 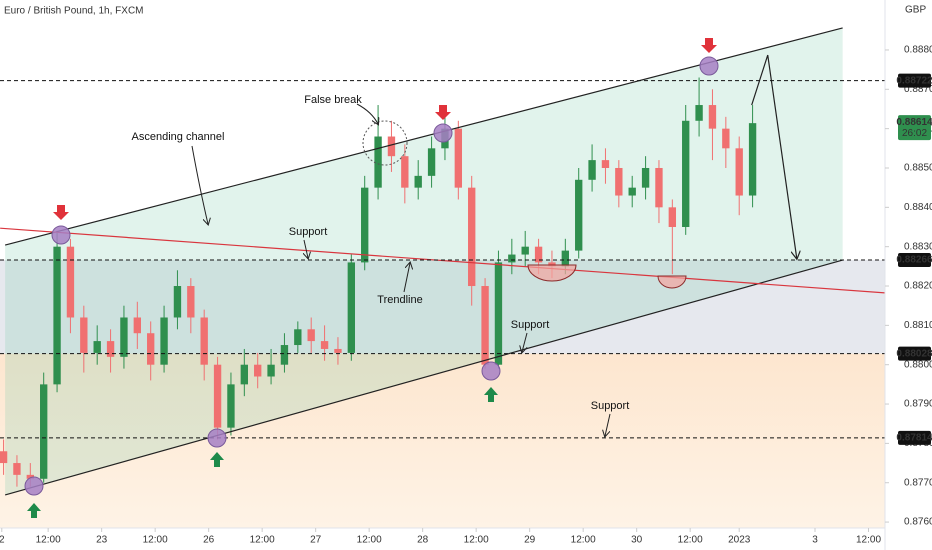 I want to click on trendline, so click(x=463, y=262).